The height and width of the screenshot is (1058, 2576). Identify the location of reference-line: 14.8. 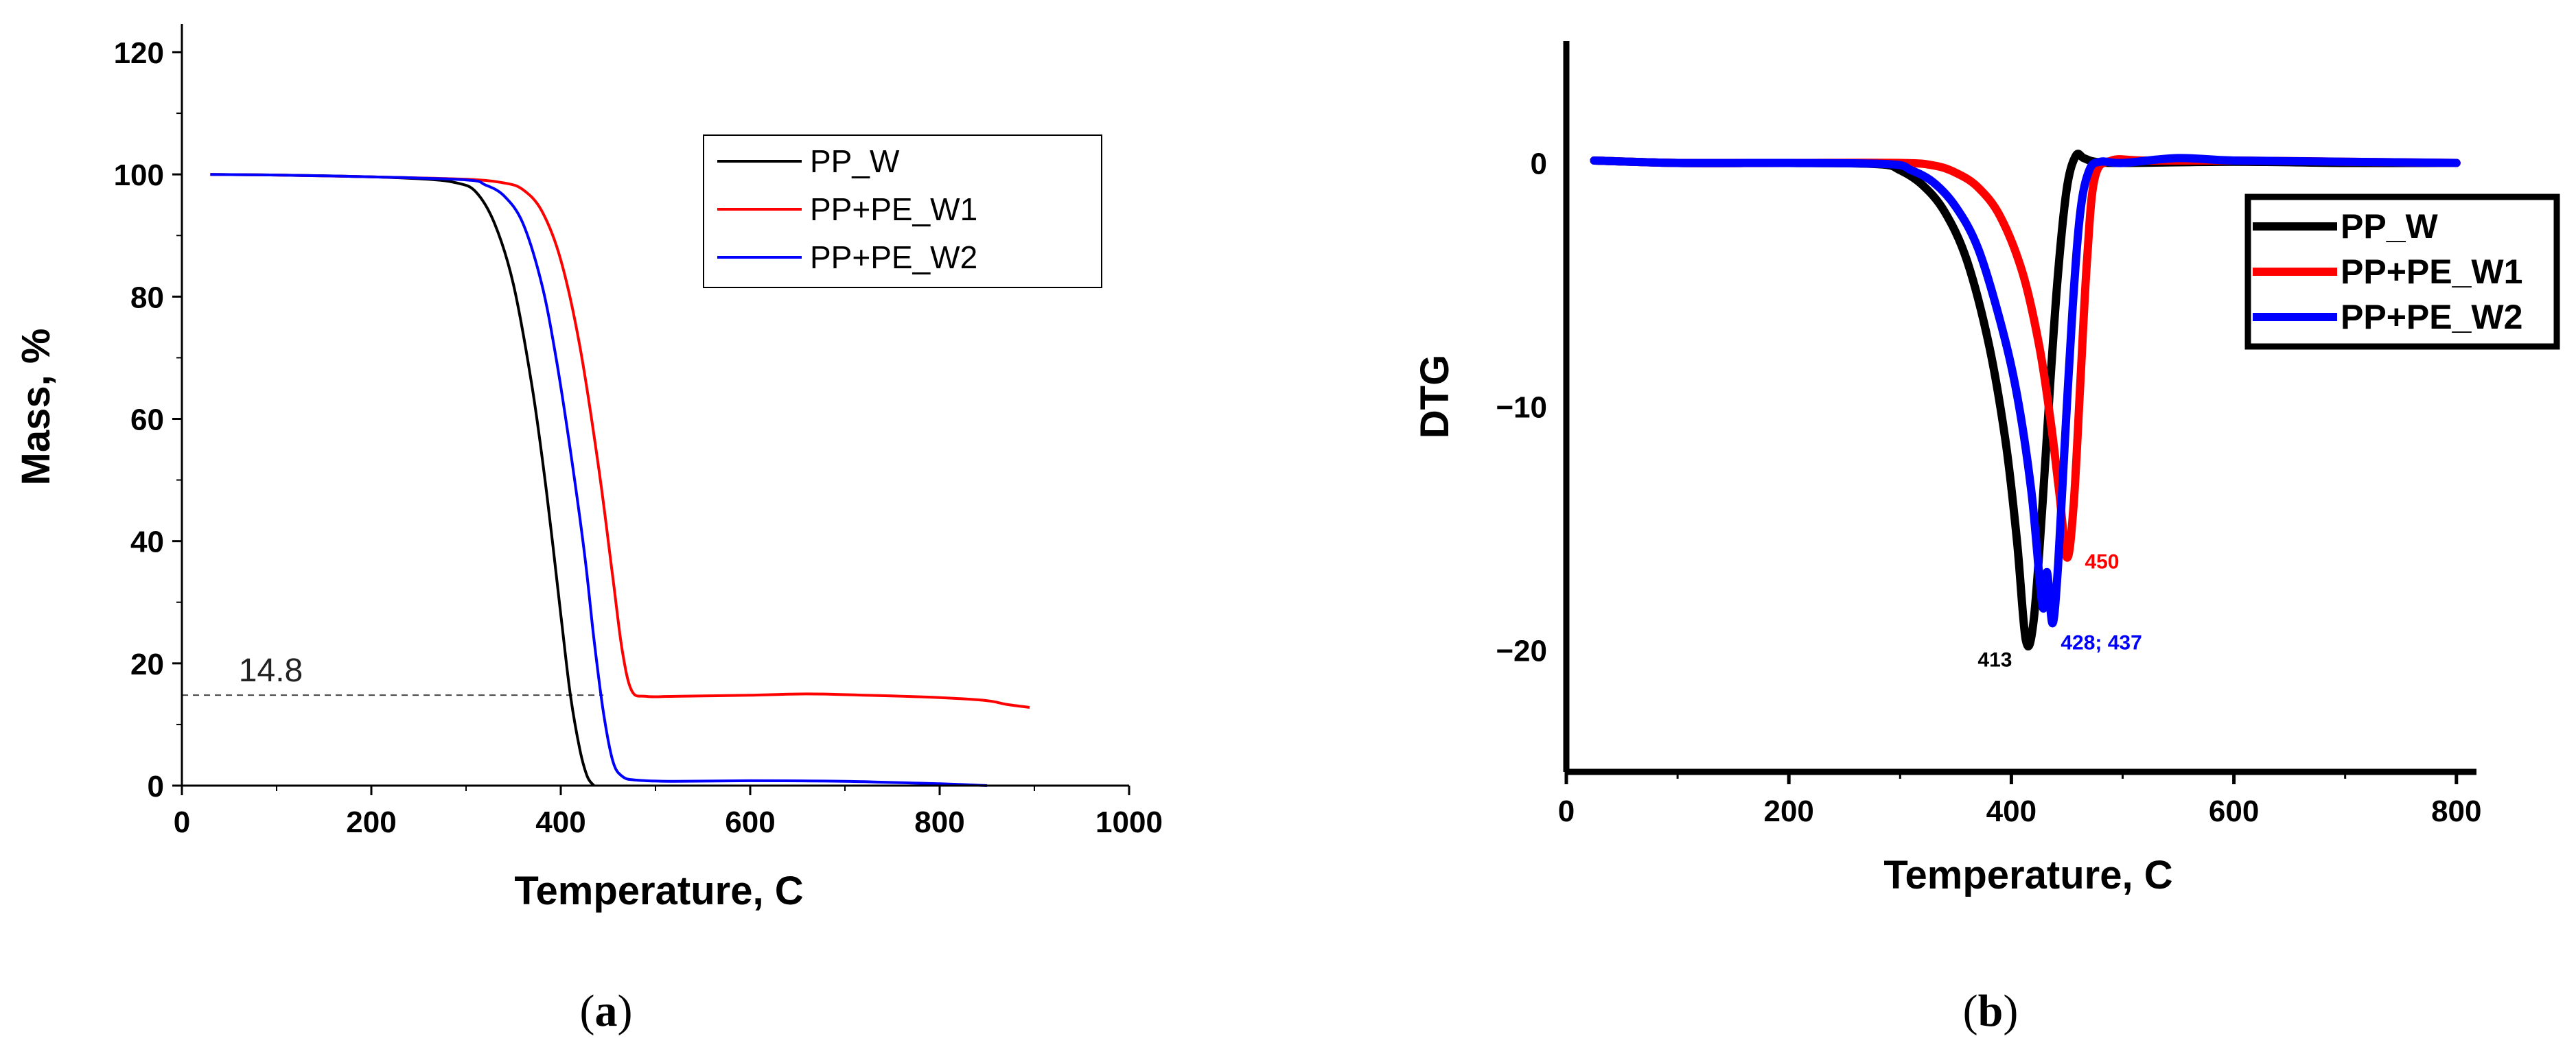
(393, 674).